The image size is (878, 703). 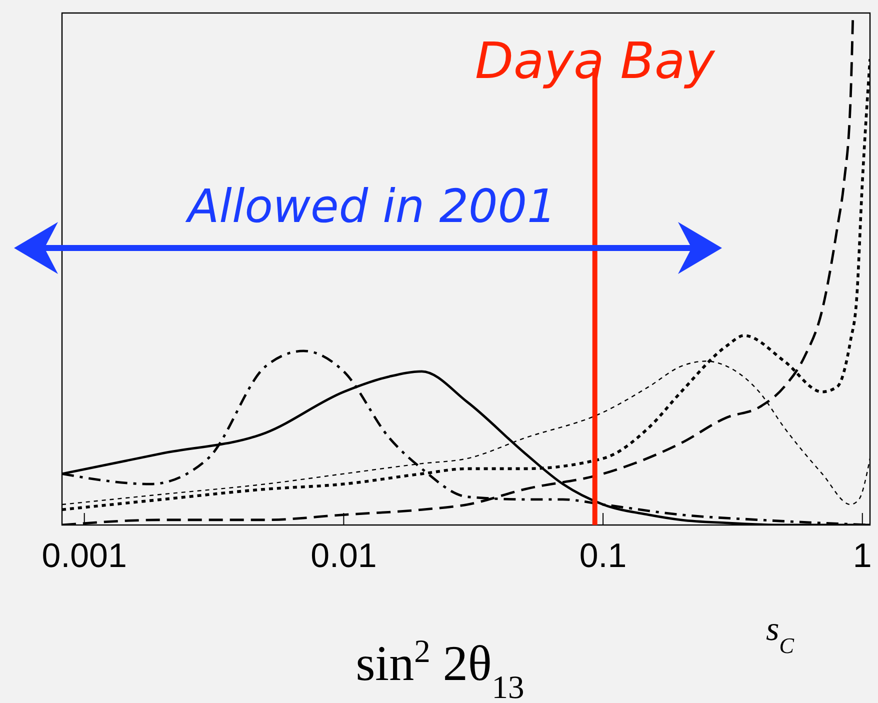 What do you see at coordinates (84, 556) in the screenshot?
I see `x-tick-label: 0.001` at bounding box center [84, 556].